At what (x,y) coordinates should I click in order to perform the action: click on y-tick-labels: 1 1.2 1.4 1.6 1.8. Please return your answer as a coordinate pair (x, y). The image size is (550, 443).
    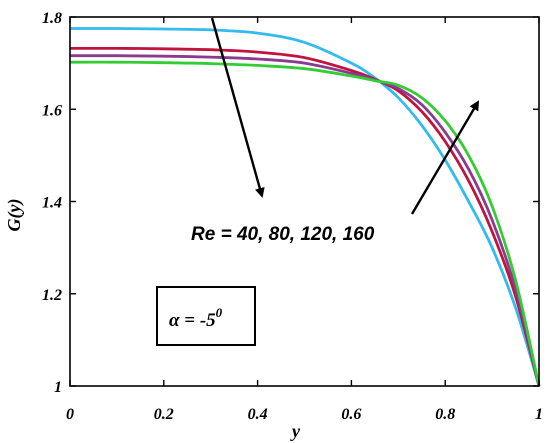
    Looking at the image, I should click on (52, 203).